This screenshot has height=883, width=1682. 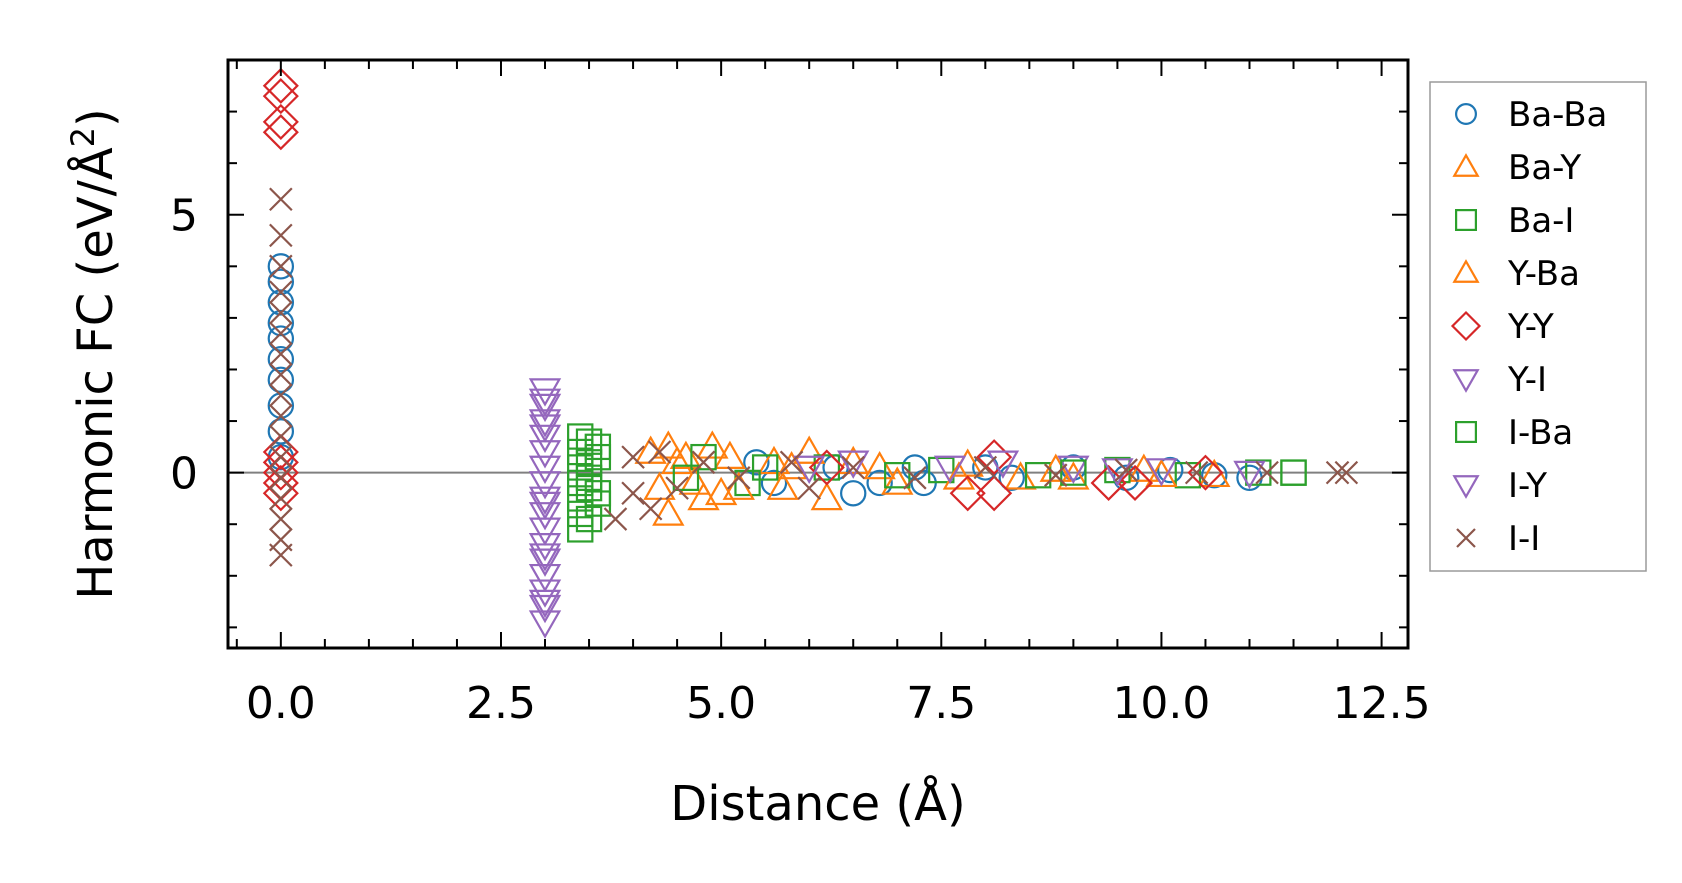 What do you see at coordinates (1541, 221) in the screenshot?
I see `legend-label: Ba-I` at bounding box center [1541, 221].